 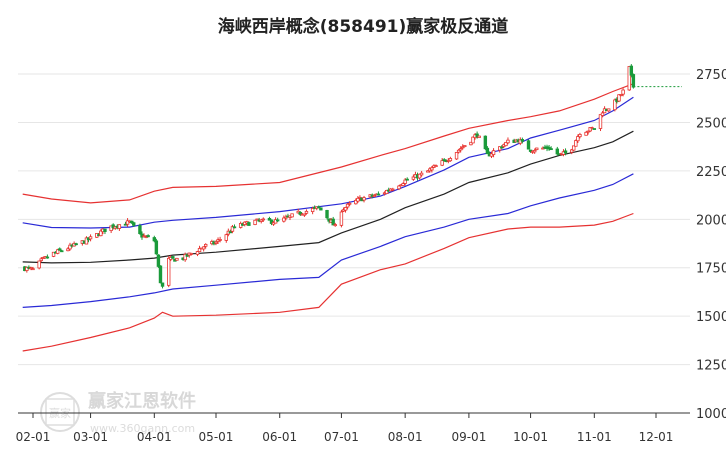 What do you see at coordinates (711, 123) in the screenshot?
I see `y-tick-label: 2500` at bounding box center [711, 123].